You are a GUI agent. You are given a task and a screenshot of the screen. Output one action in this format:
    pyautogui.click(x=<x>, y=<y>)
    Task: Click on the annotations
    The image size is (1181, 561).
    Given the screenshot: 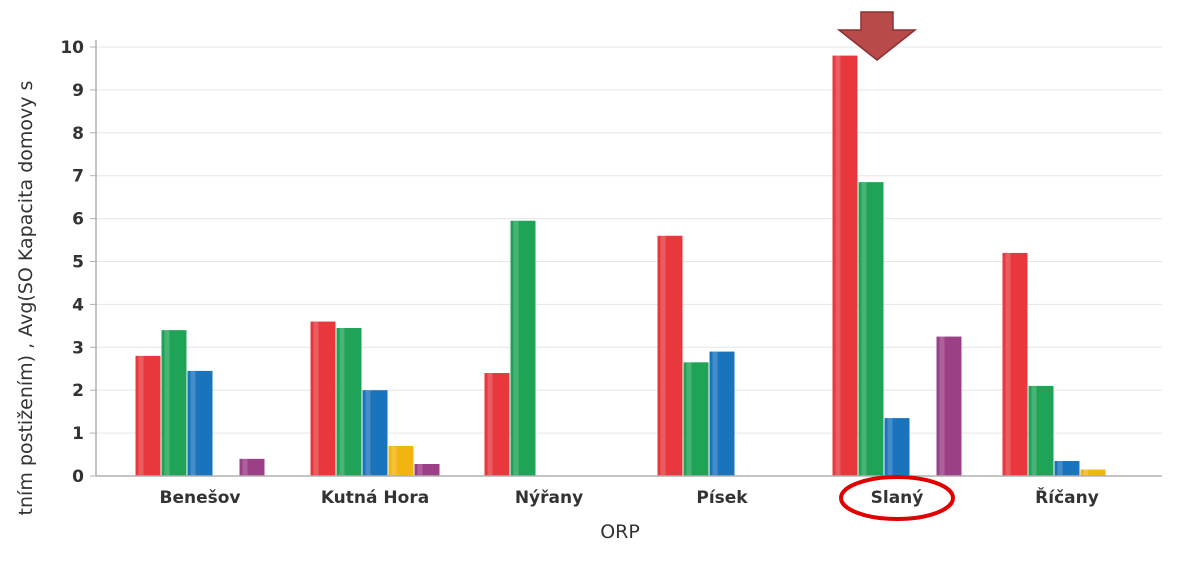 What is the action you would take?
    pyautogui.click(x=895, y=266)
    